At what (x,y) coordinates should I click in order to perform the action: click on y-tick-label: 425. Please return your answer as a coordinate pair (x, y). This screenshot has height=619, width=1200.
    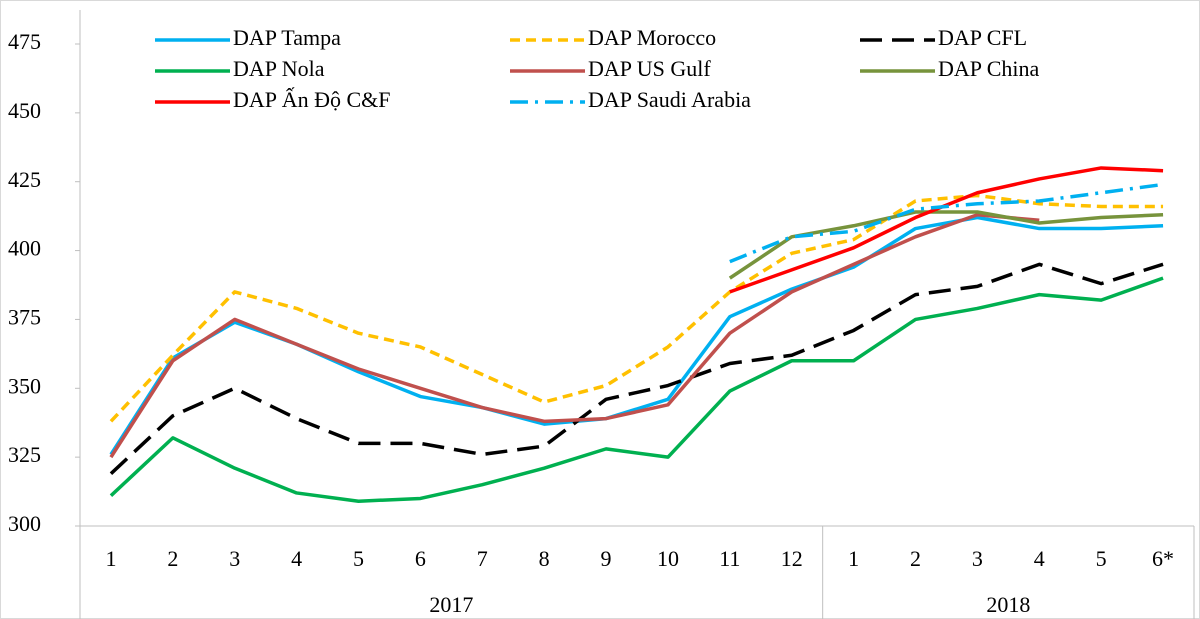
    Looking at the image, I should click on (24, 179).